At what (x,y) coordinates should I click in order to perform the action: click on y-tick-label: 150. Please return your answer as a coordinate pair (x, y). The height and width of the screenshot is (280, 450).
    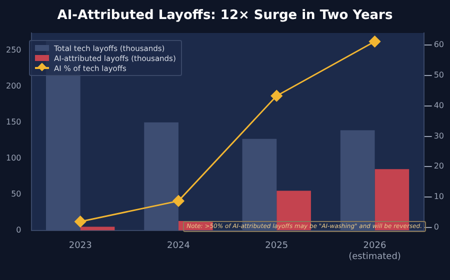
    Looking at the image, I should click on (14, 121).